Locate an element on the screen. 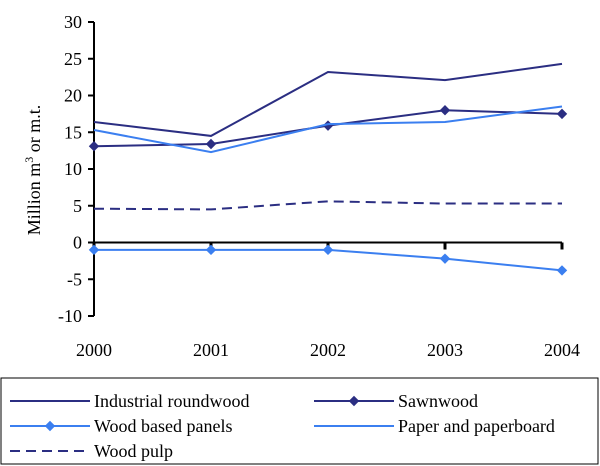 This screenshot has height=466, width=600. legend-label-sawnwood: Sawnwood is located at coordinates (438, 401).